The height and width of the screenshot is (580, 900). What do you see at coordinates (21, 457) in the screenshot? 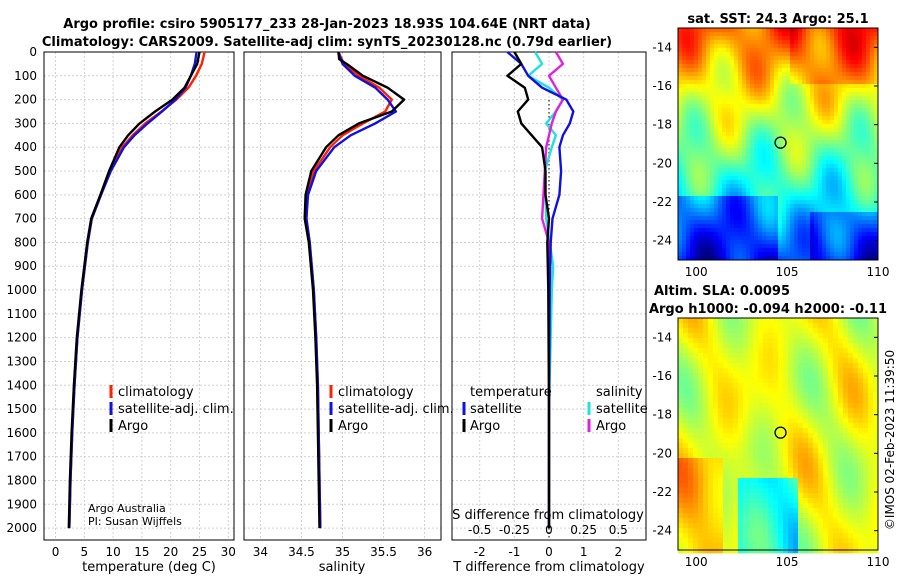
I see `depth-tick-label: 1700` at bounding box center [21, 457].